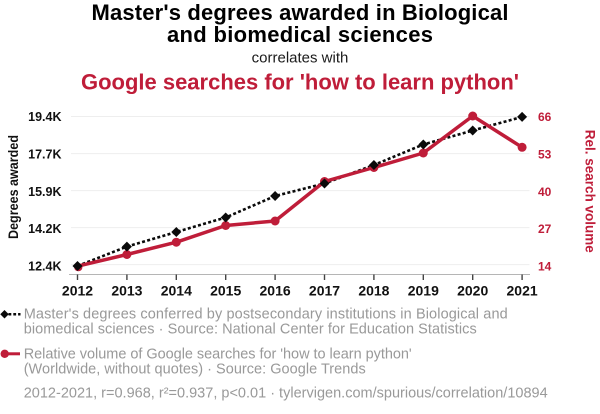 This screenshot has height=414, width=600. What do you see at coordinates (176, 290) in the screenshot?
I see `svg-text: 2014` at bounding box center [176, 290].